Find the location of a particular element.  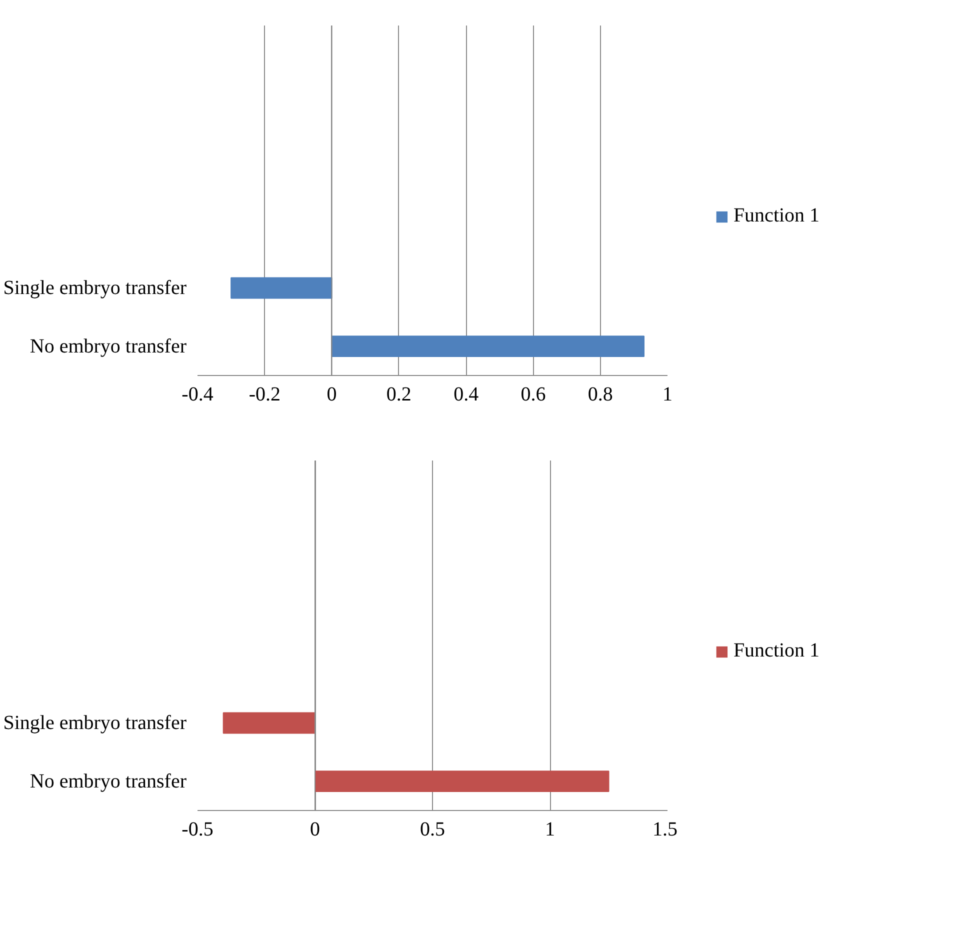

x-tick-label: 0.4 is located at coordinates (466, 395).